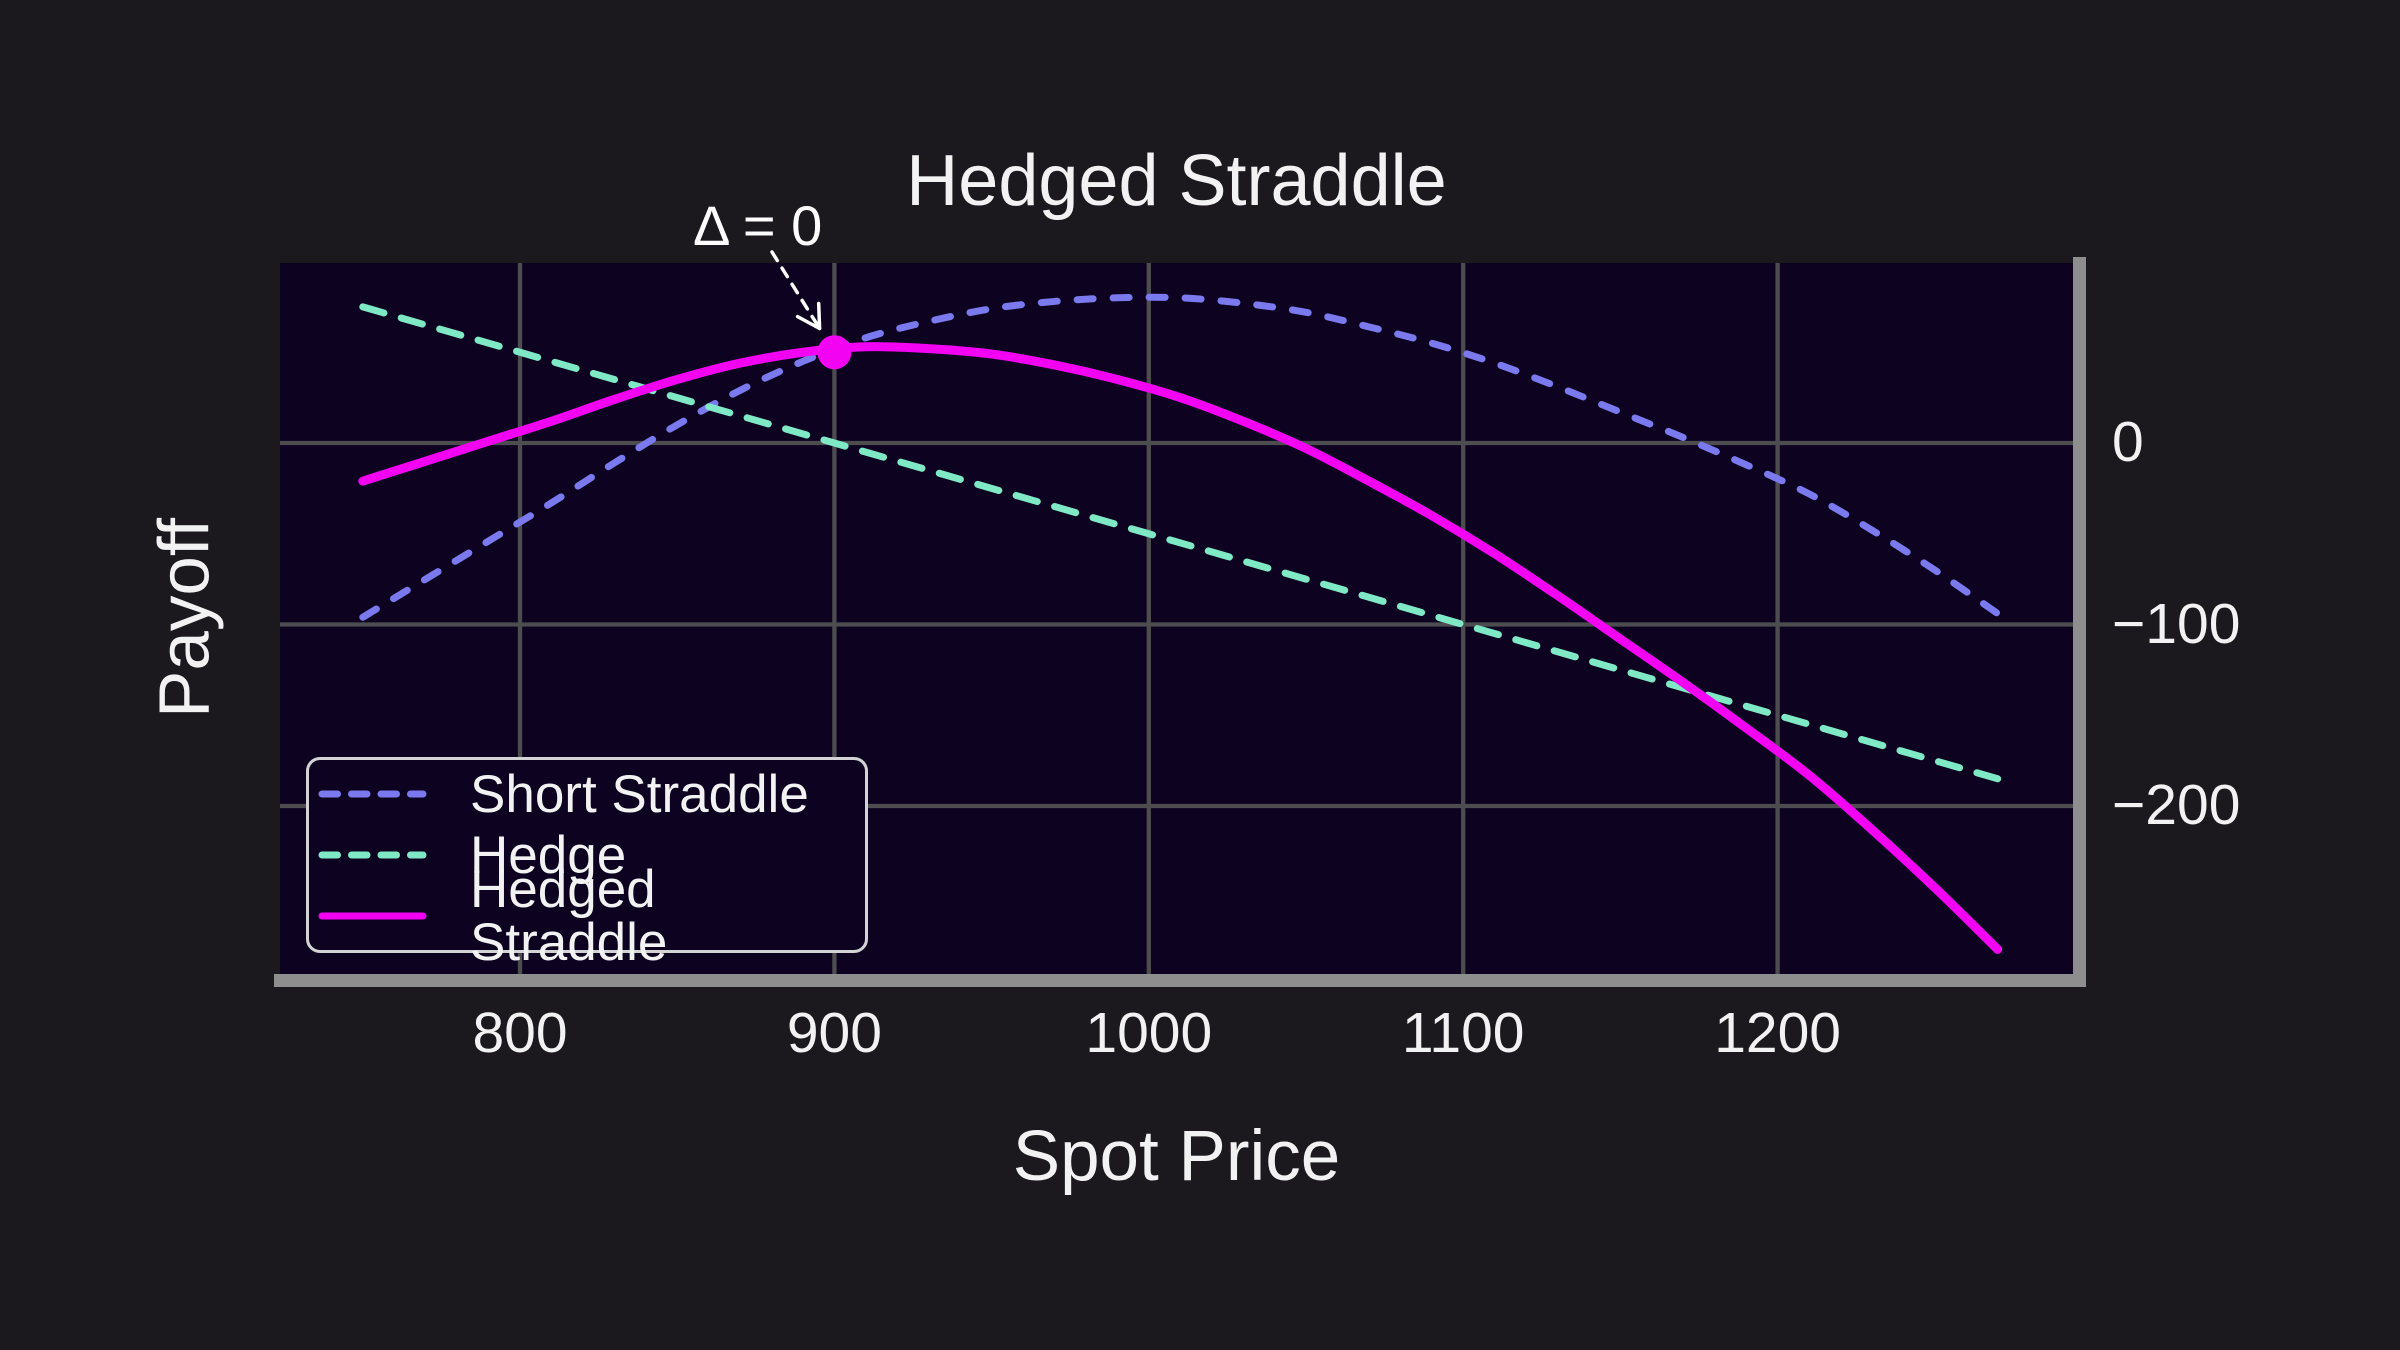 The image size is (2400, 1350). Describe the element at coordinates (834, 1033) in the screenshot. I see `x-tick-label-900: 900` at that location.